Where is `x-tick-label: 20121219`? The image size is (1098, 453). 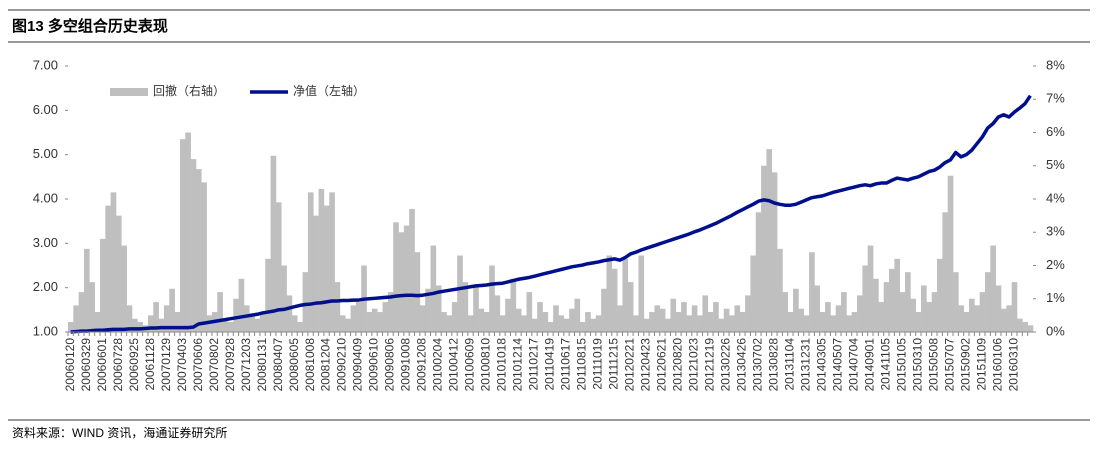 x-tick-label: 20121219 is located at coordinates (710, 365).